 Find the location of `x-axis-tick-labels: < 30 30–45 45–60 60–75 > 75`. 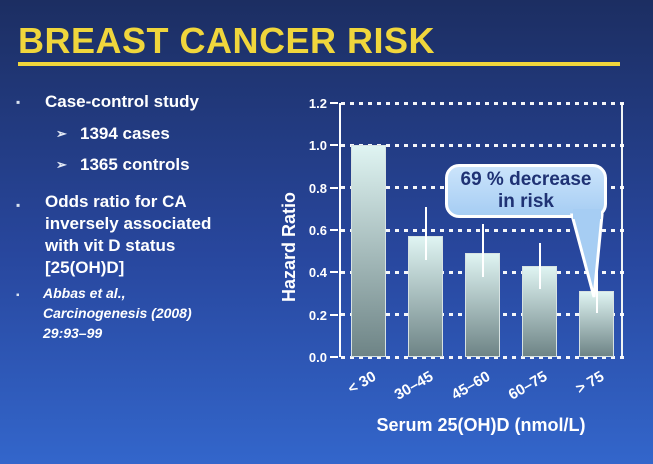

x-axis-tick-labels: < 30 30–45 45–60 60–75 > 75 is located at coordinates (481, 385).